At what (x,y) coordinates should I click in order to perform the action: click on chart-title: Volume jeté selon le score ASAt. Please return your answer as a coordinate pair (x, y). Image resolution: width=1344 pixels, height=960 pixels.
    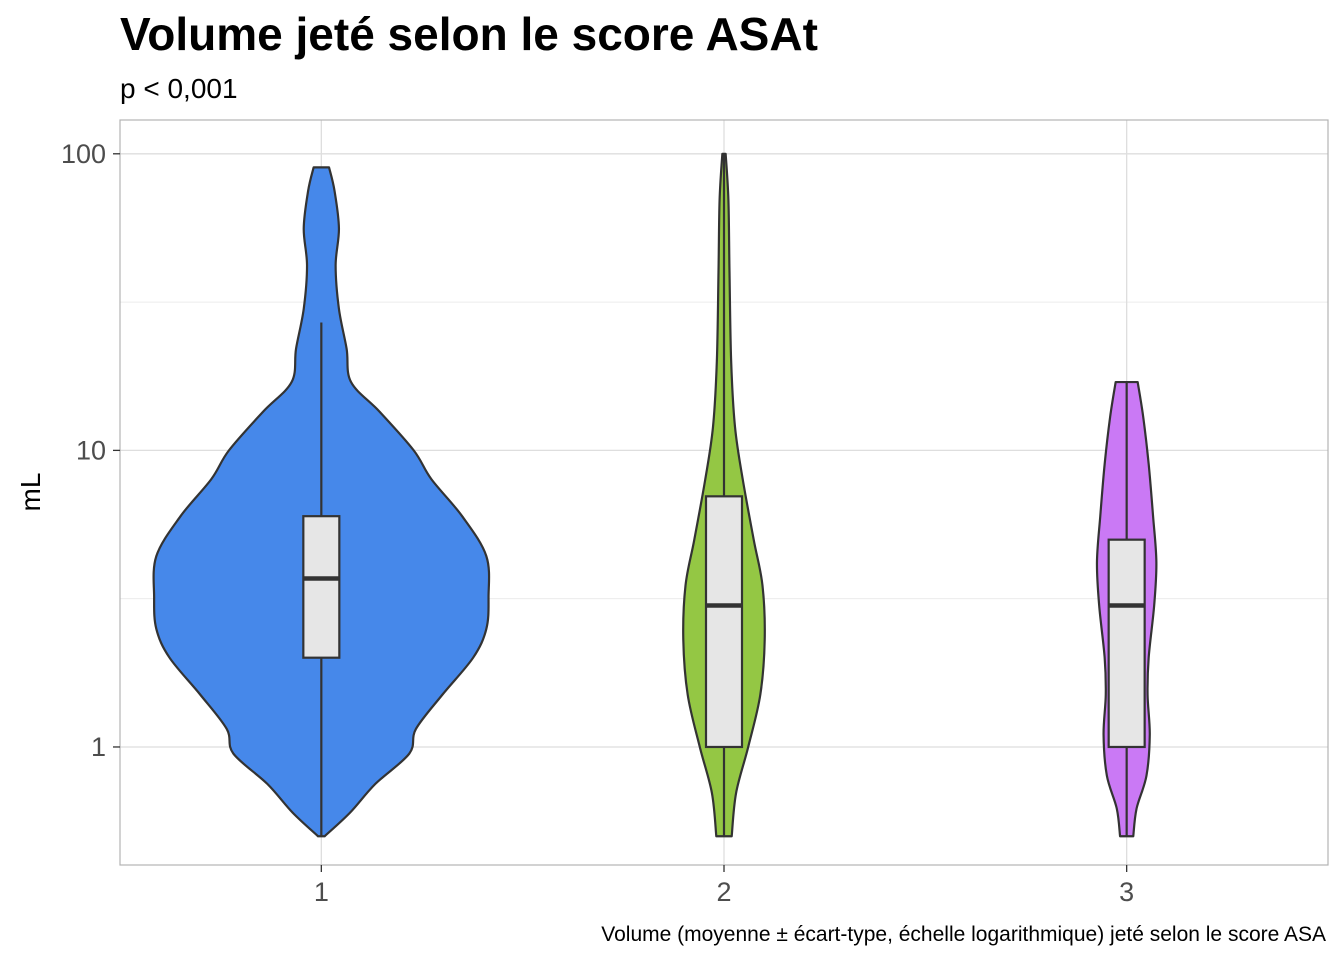
    Looking at the image, I should click on (469, 34).